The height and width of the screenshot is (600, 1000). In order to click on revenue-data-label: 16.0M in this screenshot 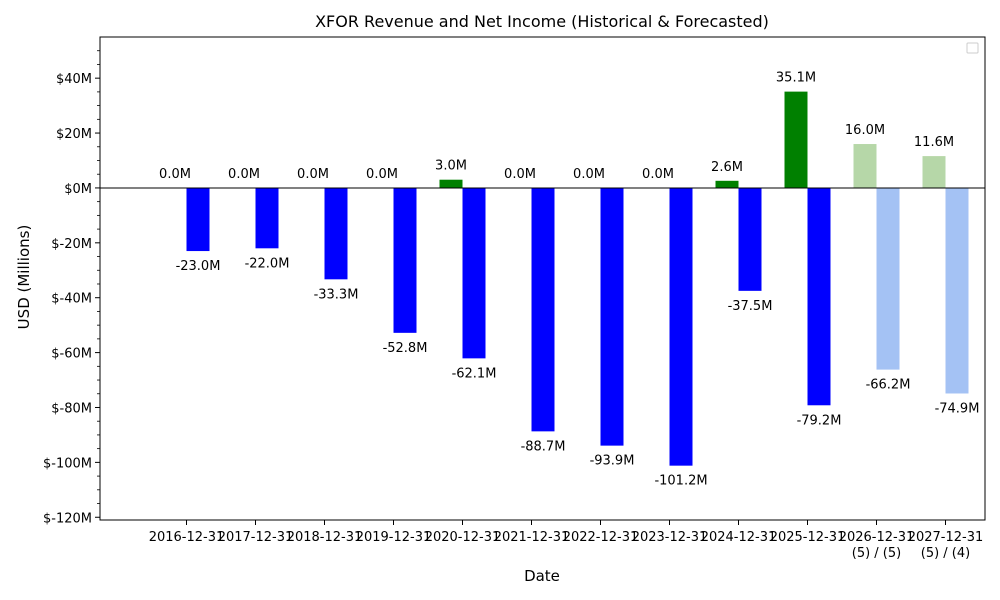, I will do `click(865, 130)`.